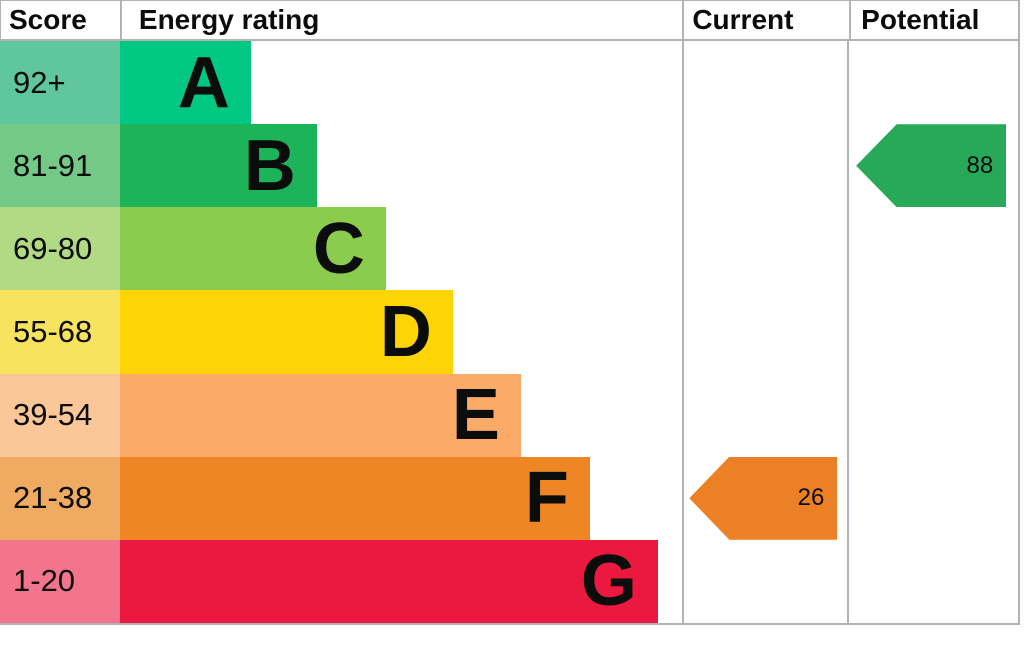 The width and height of the screenshot is (1024, 666). I want to click on band-row-f: 21-38 F 26, so click(510, 498).